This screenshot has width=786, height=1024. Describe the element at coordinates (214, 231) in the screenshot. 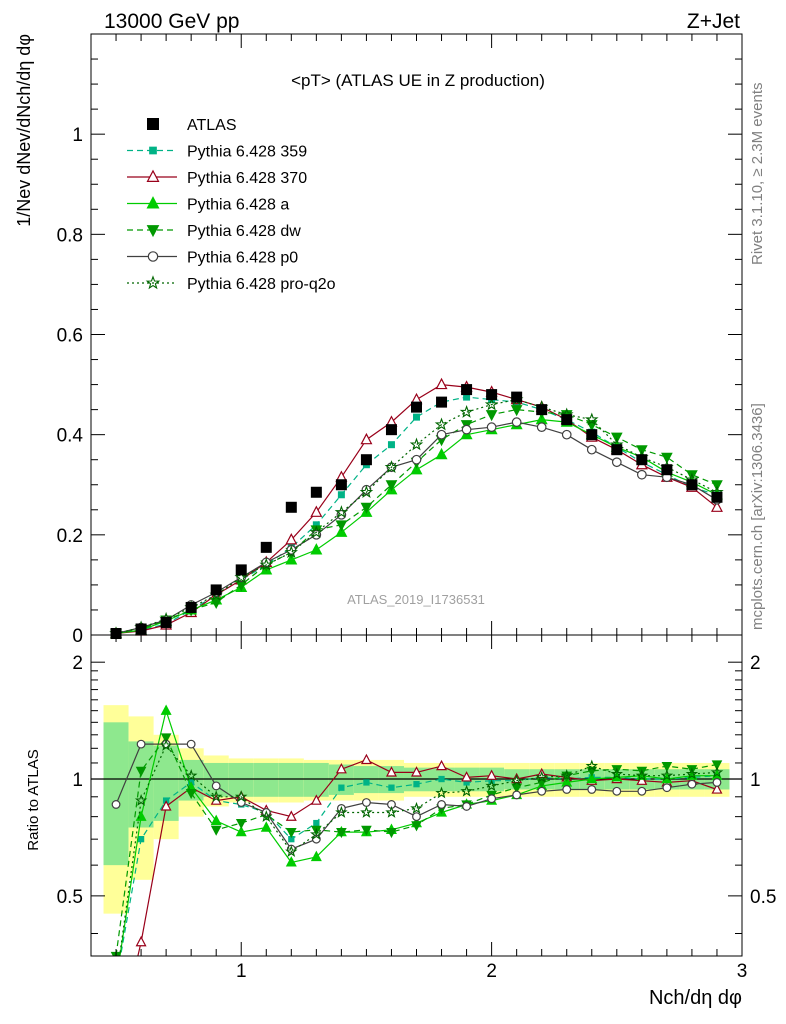

I see `legend-item-pythia-6-428-dw: Pythia 6.428 dw` at that location.